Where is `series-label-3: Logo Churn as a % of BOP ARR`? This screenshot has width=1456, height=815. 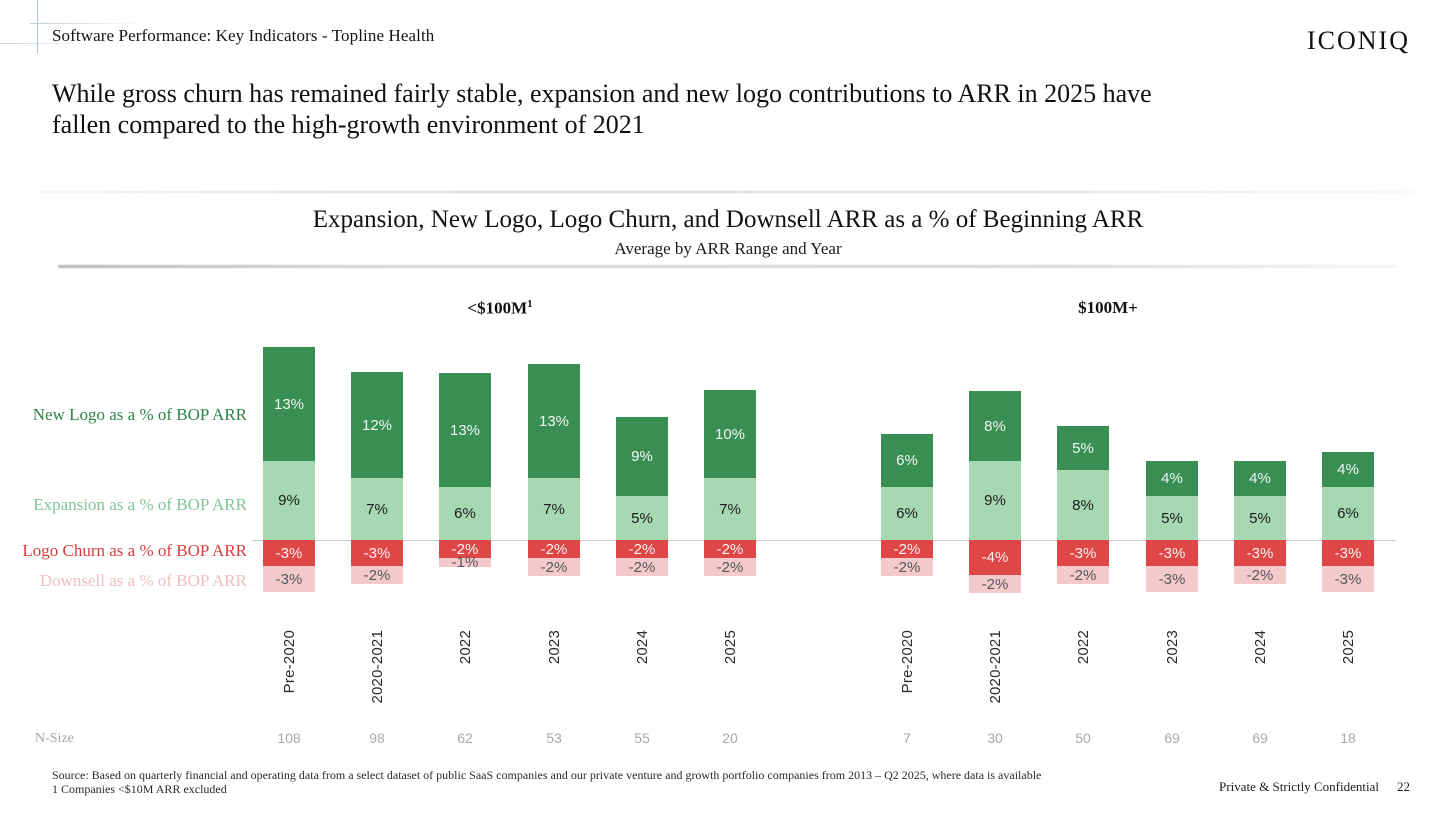 series-label-3: Logo Churn as a % of BOP ARR is located at coordinates (134, 550).